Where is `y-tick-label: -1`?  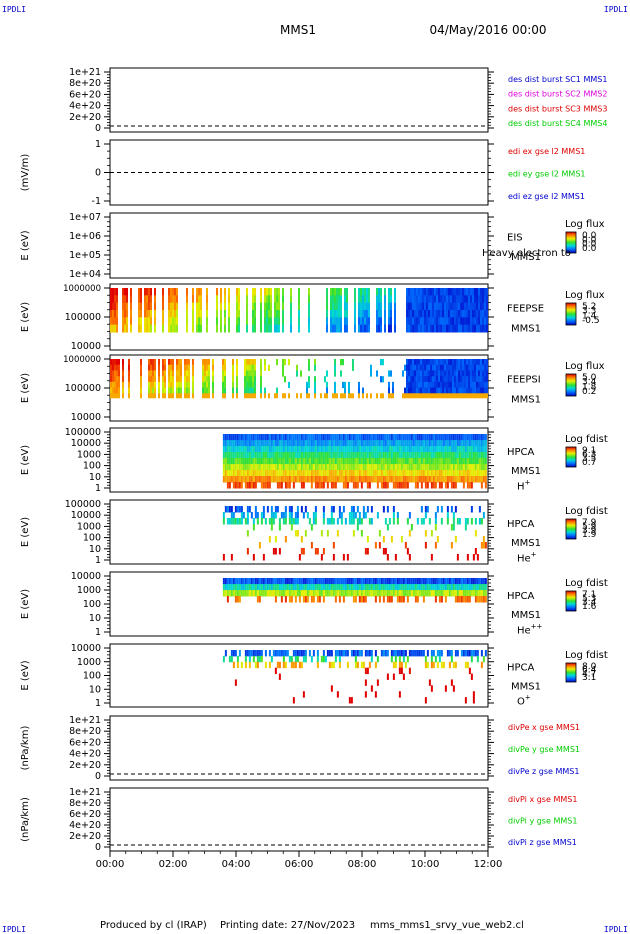 y-tick-label: -1 is located at coordinates (96, 201).